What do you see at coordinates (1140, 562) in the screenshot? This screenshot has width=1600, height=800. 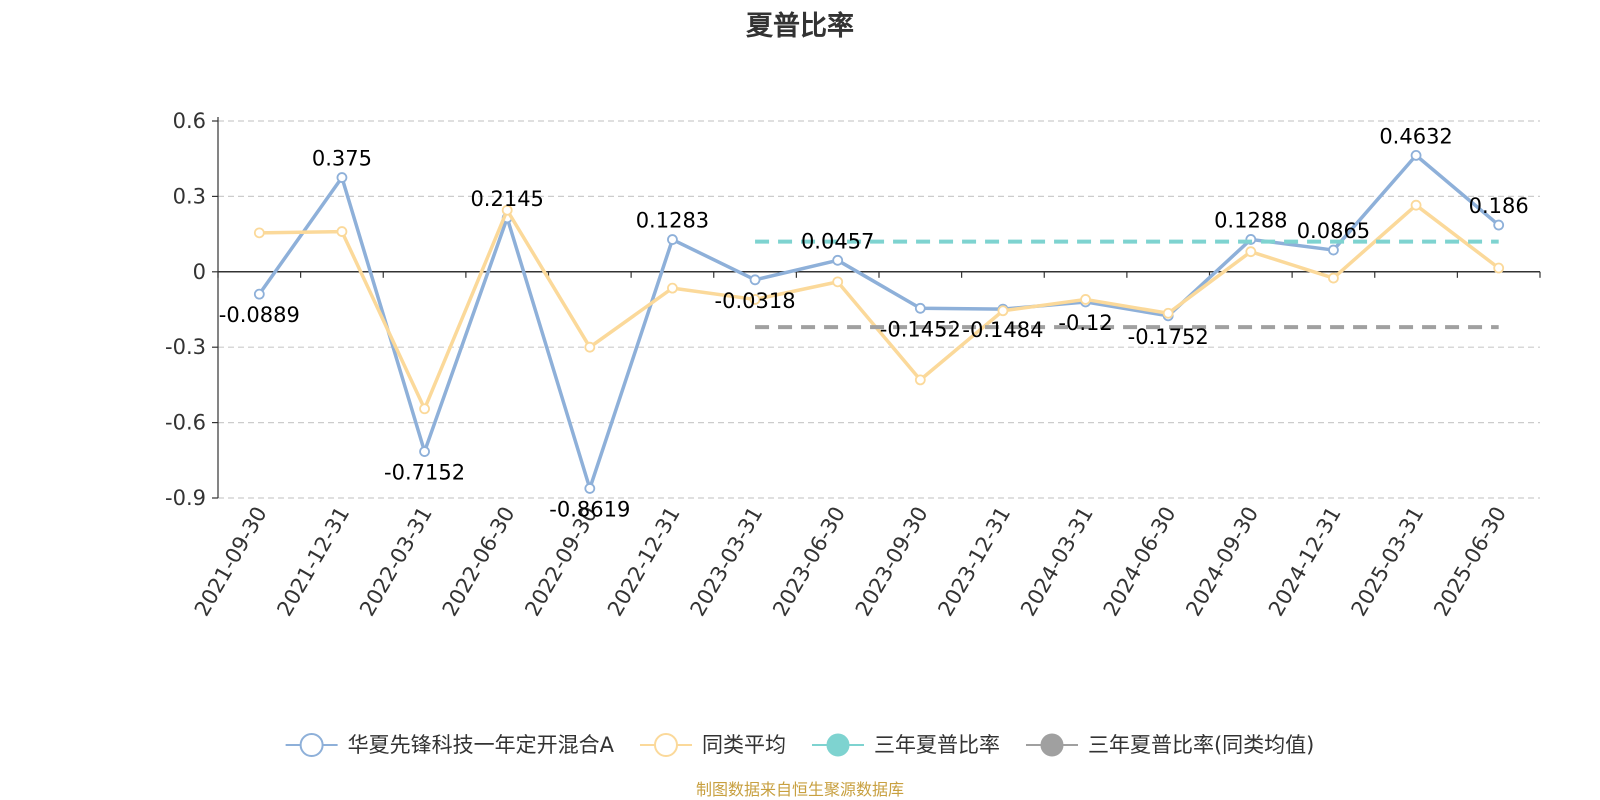 I see `x-tick-label: 2024-06-30` at bounding box center [1140, 562].